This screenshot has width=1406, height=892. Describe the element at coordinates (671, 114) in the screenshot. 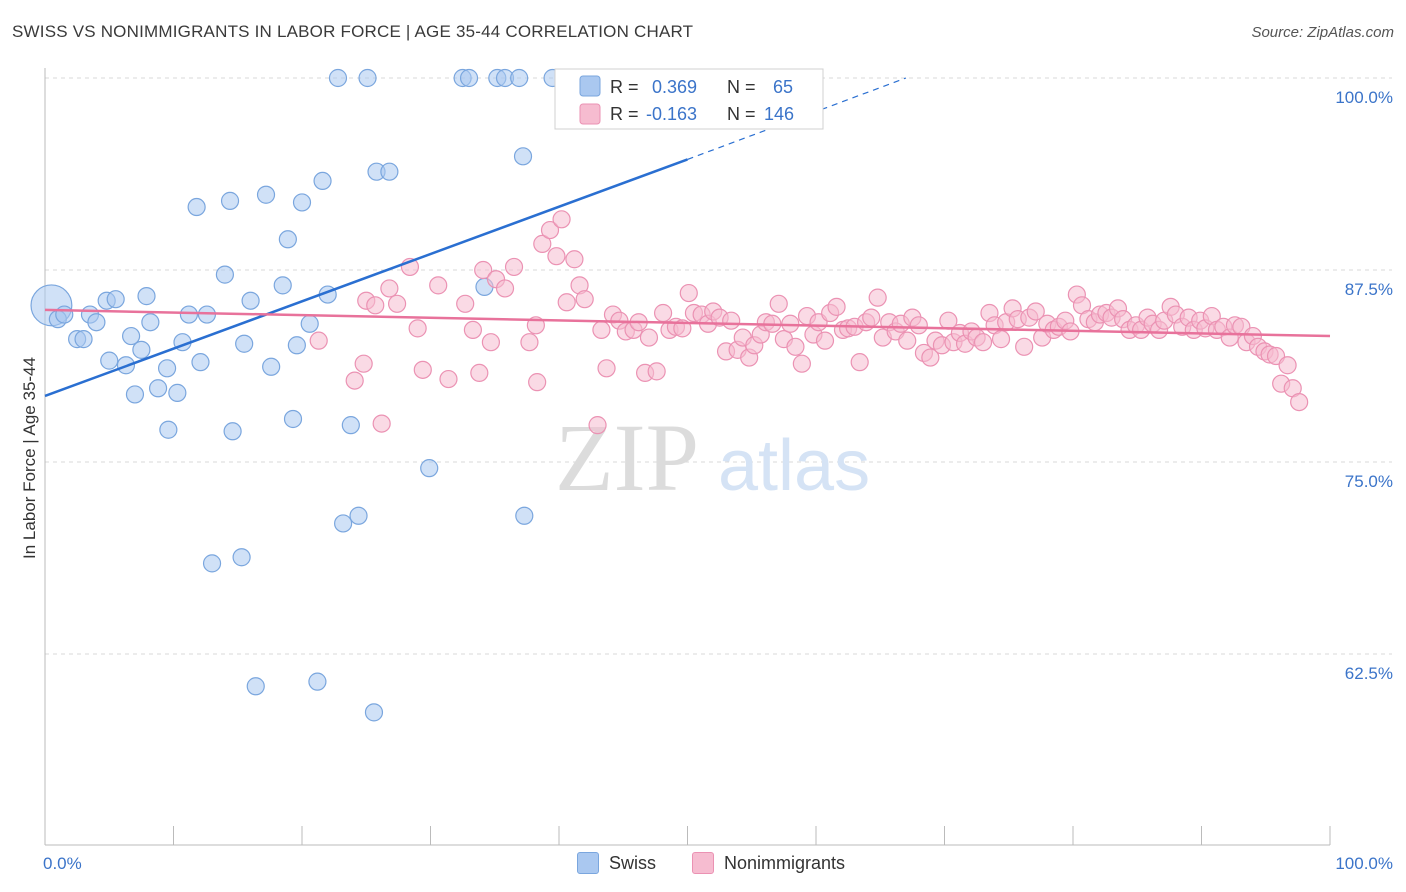

I see `legend-r-value-2: -0.163` at that location.